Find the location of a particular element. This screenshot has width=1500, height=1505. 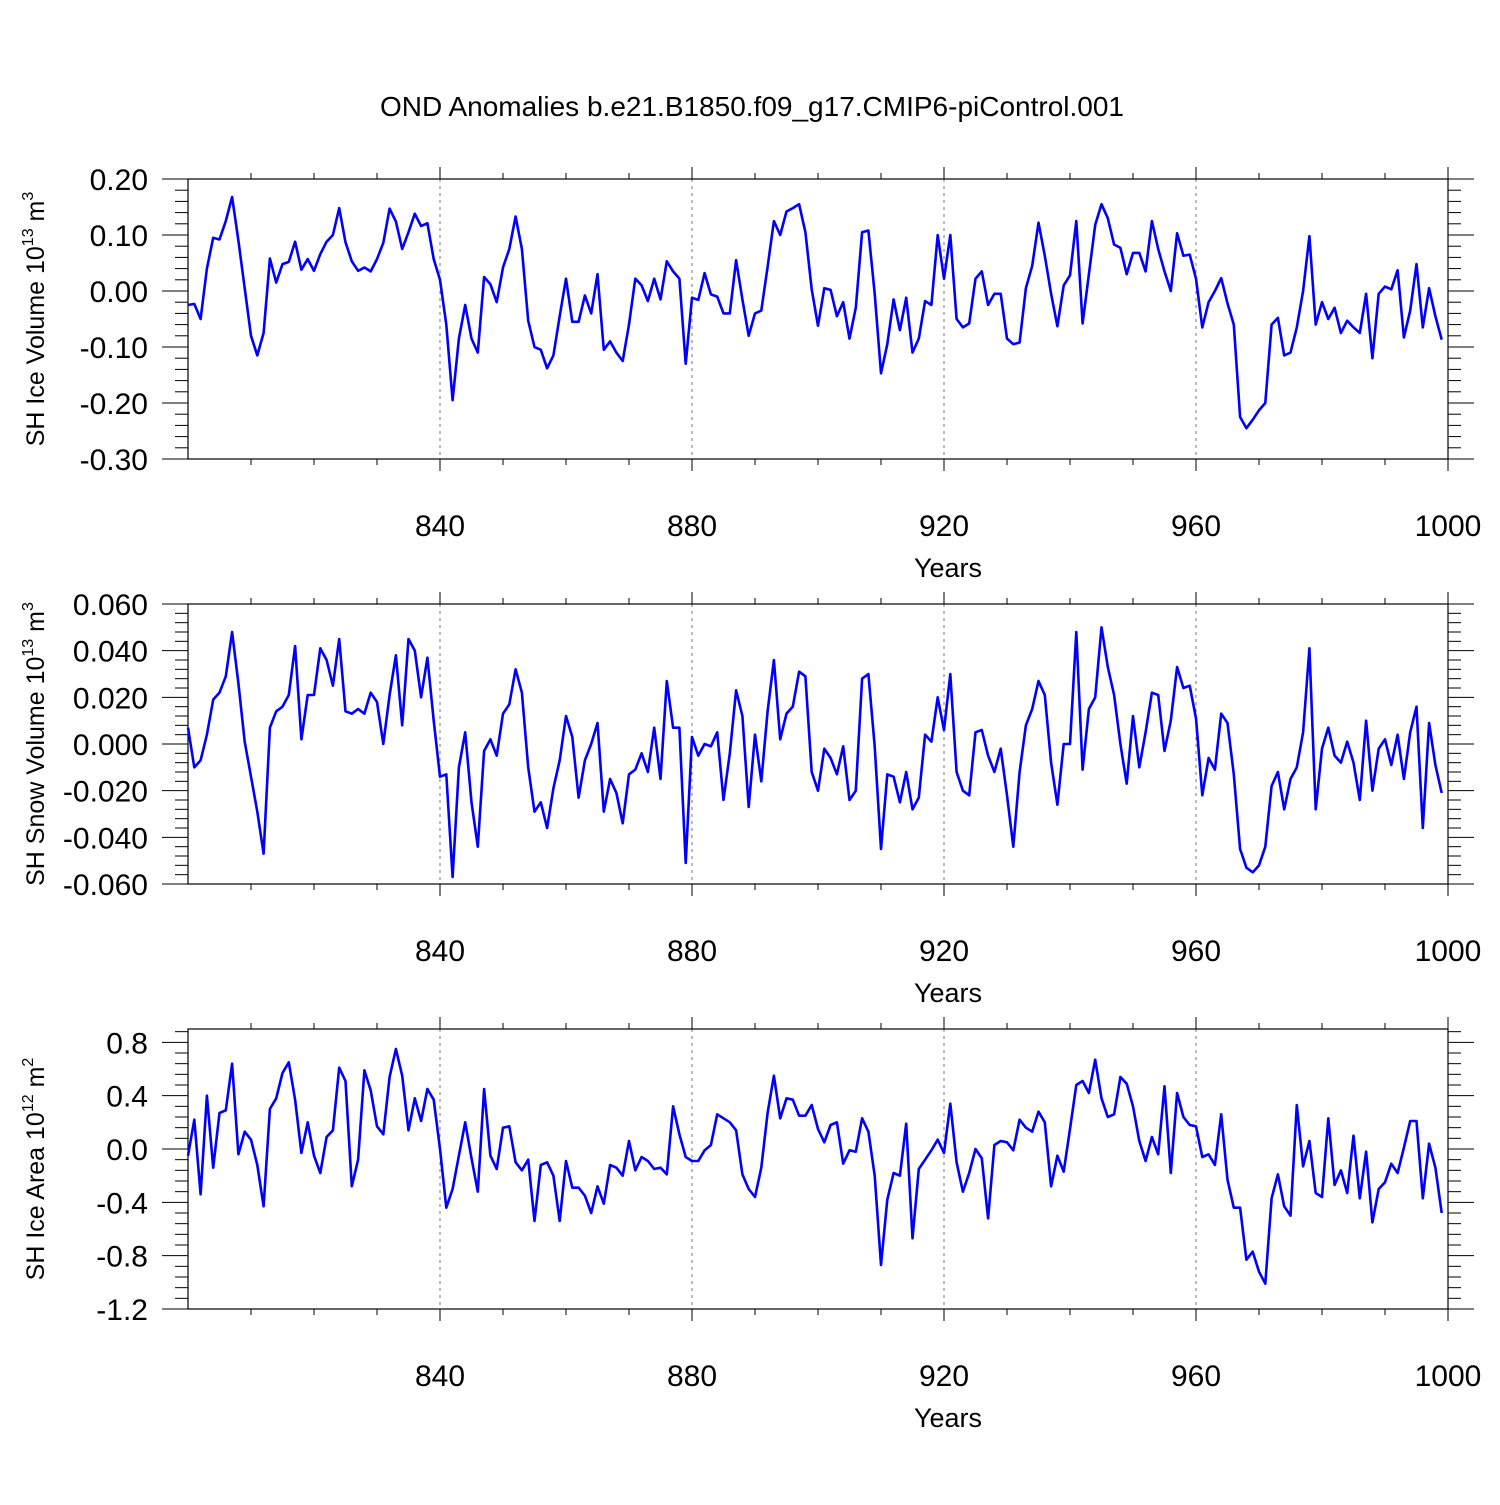

y-tick-label: 0.020 is located at coordinates (110, 698).